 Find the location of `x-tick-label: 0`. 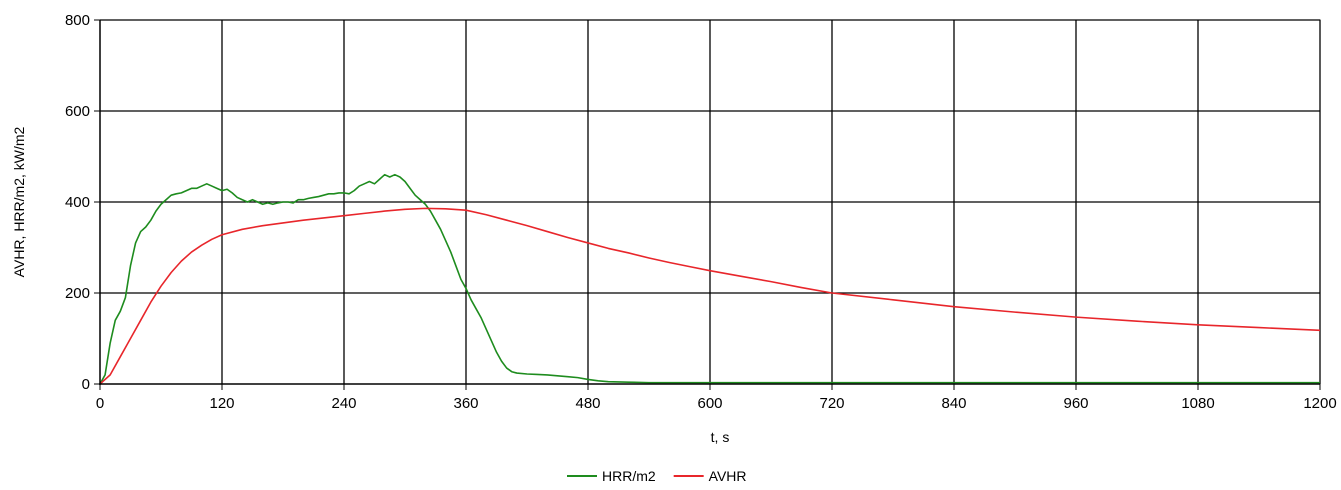

x-tick-label: 0 is located at coordinates (100, 403).